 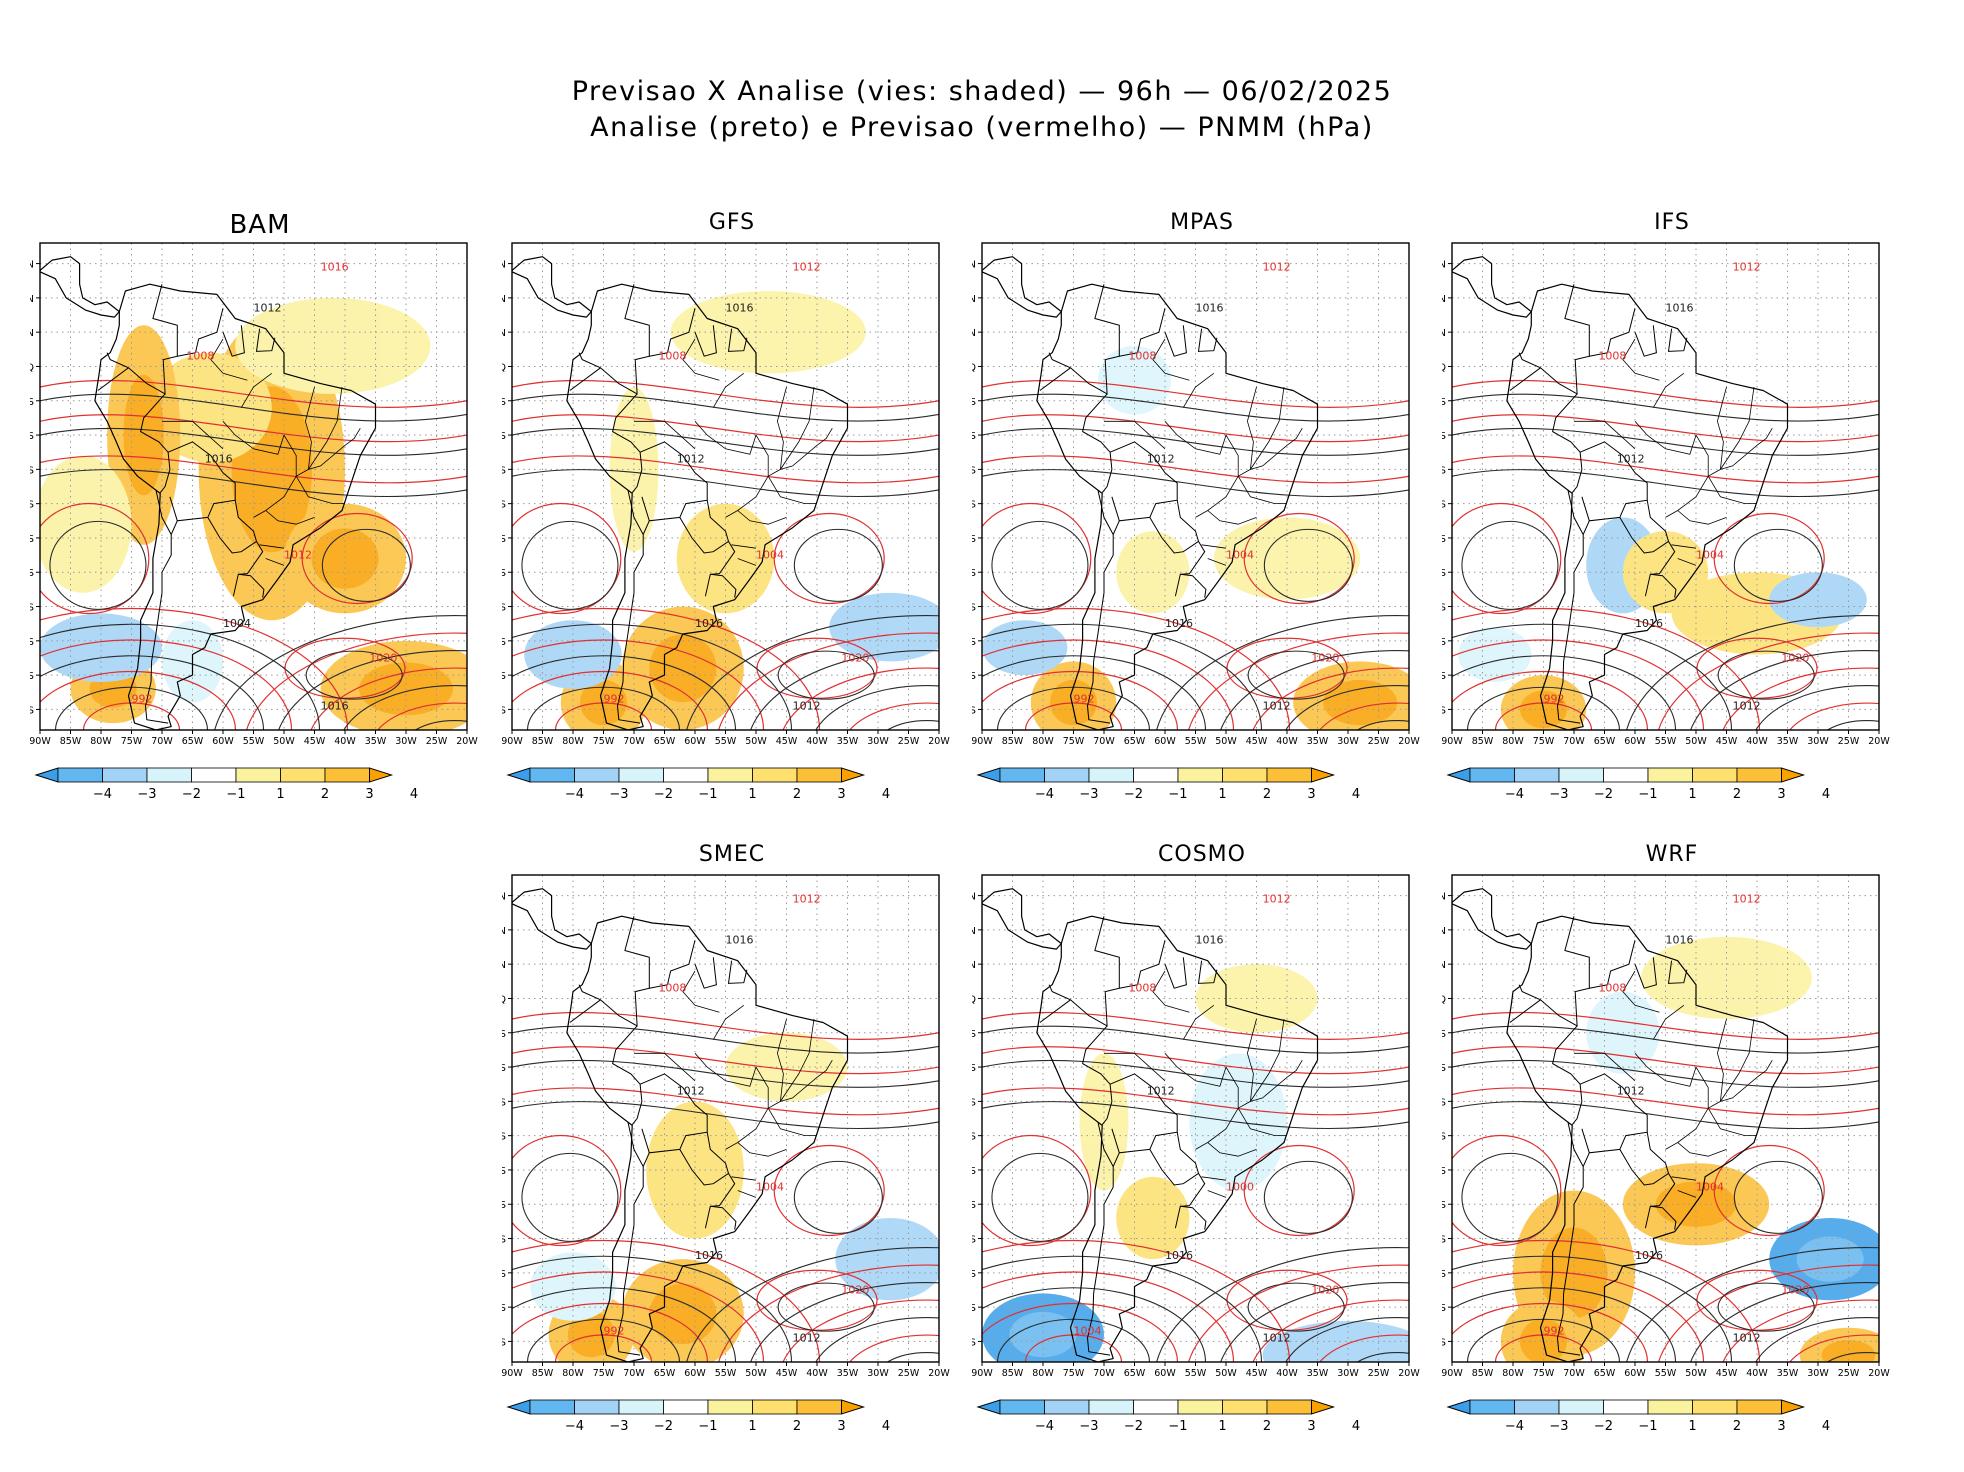 What do you see at coordinates (731, 510) in the screenshot?
I see `bias-shading` at bounding box center [731, 510].